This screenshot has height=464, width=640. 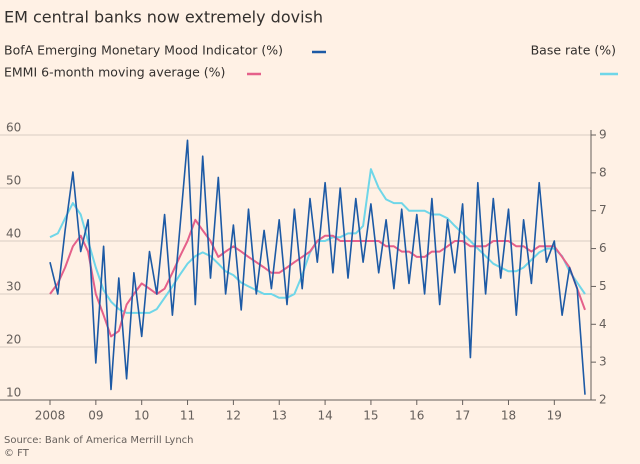 I want to click on y-tick-label: 10, so click(x=13, y=393).